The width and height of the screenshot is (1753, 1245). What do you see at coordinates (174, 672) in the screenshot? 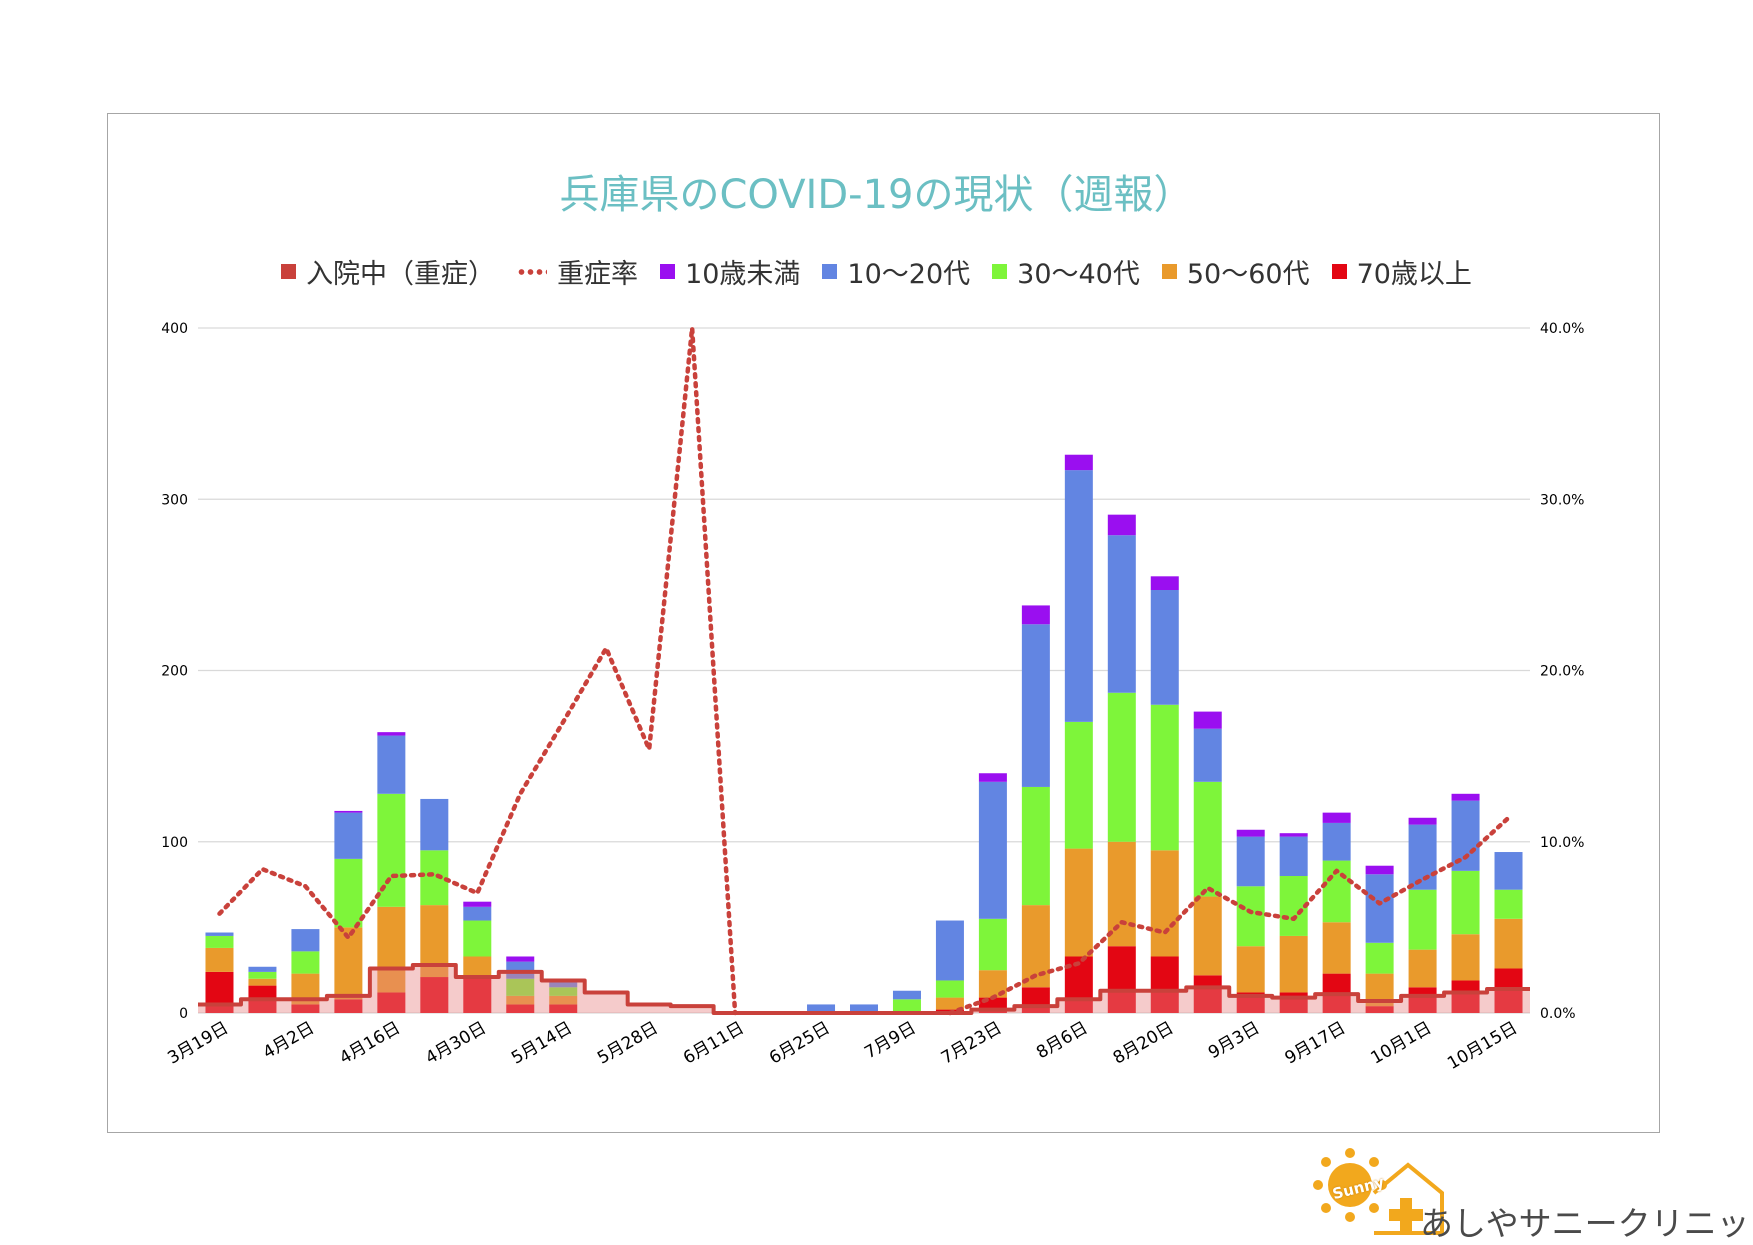
I see `y-tick-label: 200` at bounding box center [174, 672].